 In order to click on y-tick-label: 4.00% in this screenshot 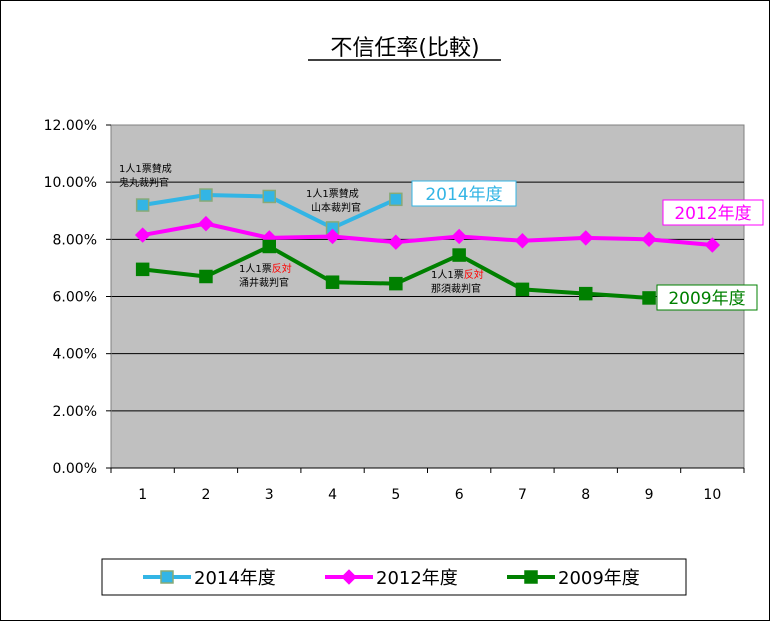, I will do `click(75, 355)`.